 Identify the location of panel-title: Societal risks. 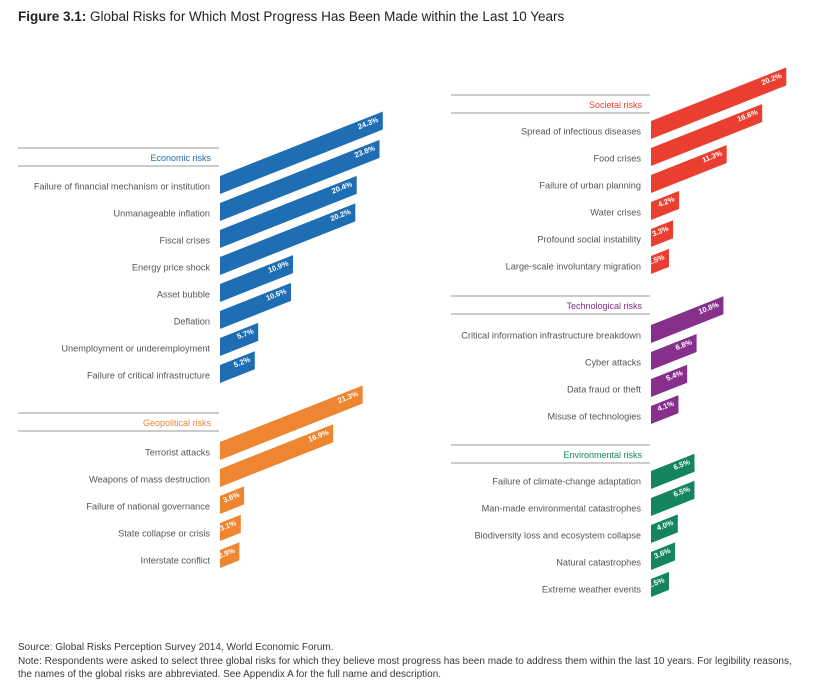
(616, 105).